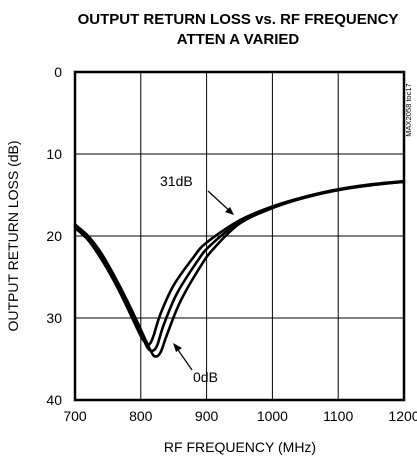  Describe the element at coordinates (338, 416) in the screenshot. I see `x-tick-label: 1100` at that location.